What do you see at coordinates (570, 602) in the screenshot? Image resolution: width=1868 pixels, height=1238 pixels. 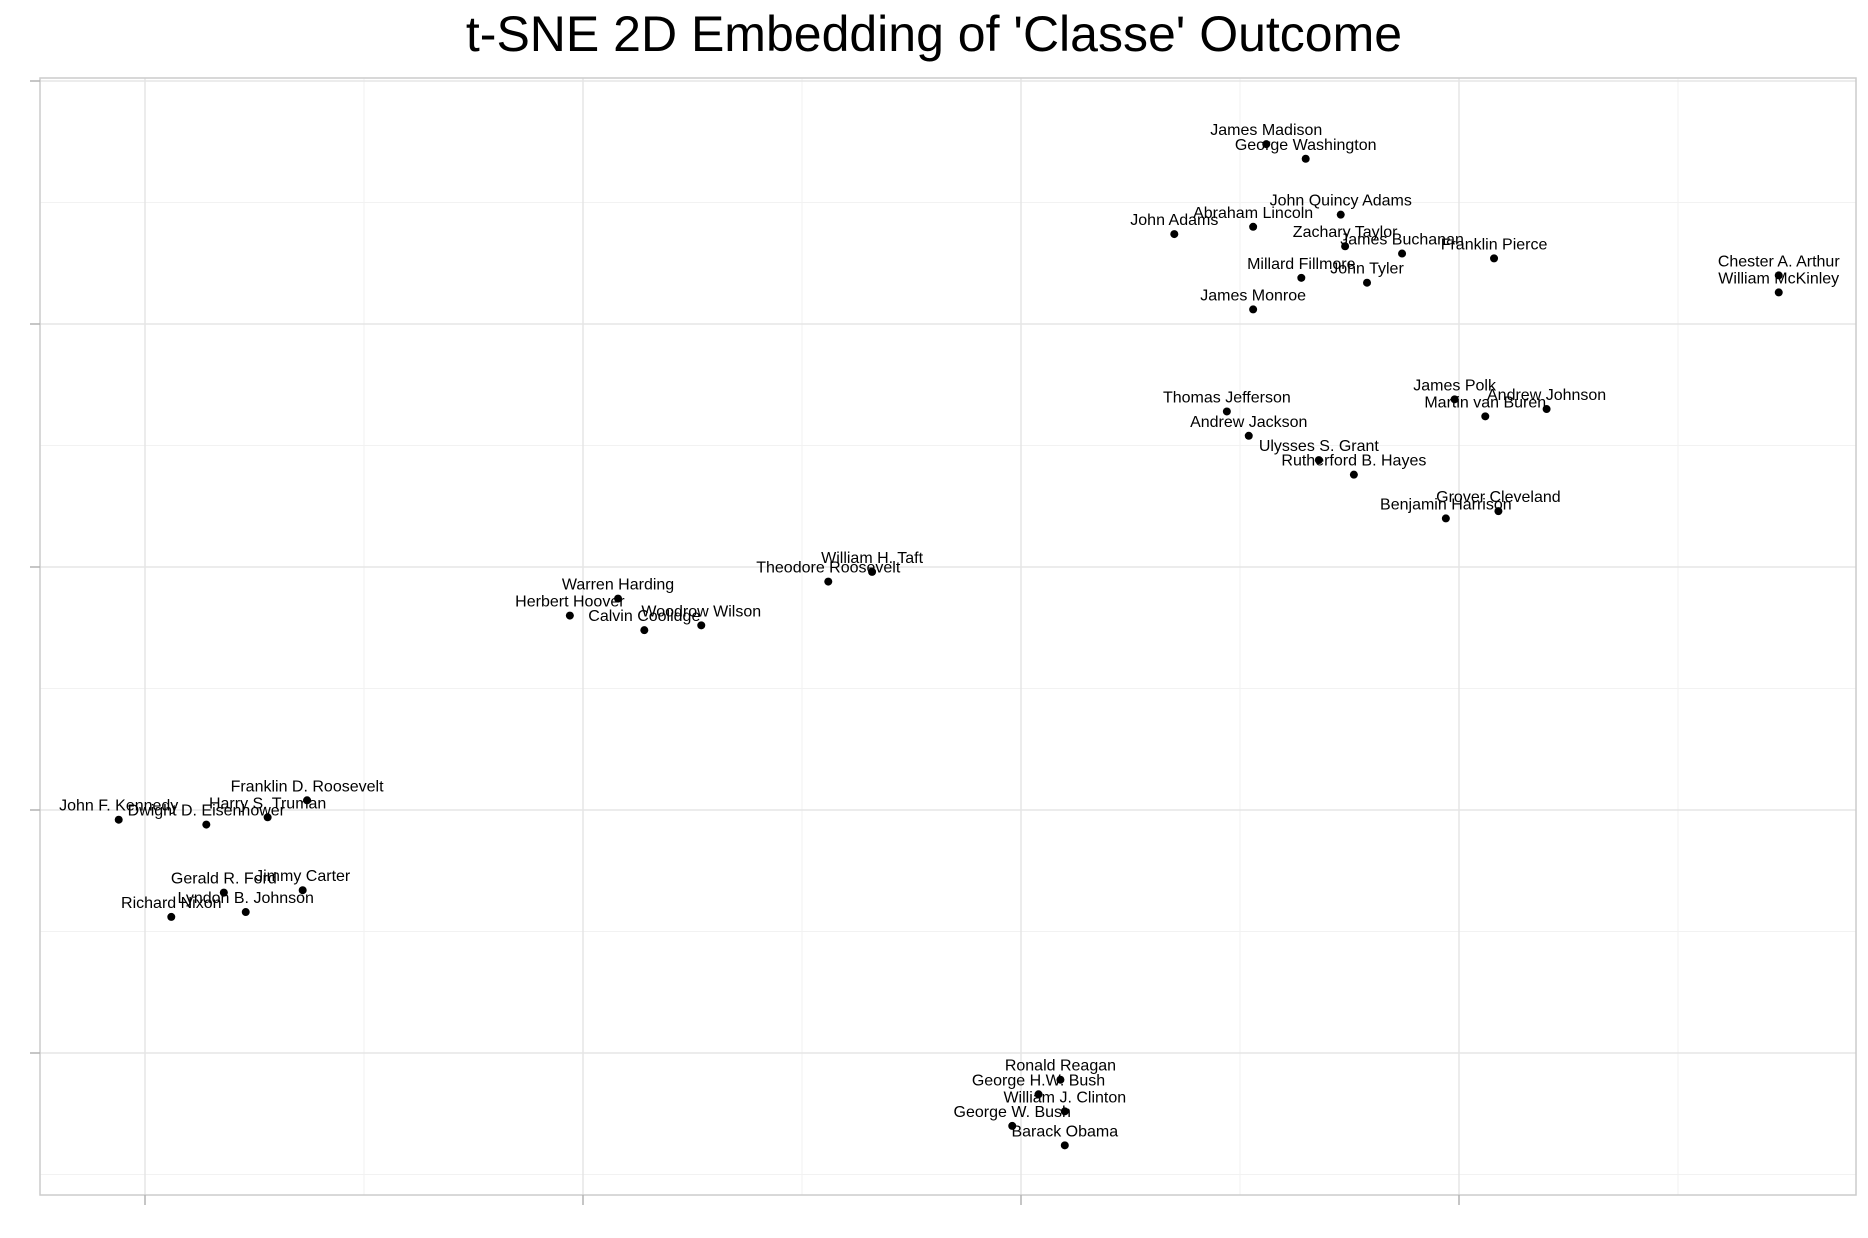 I see `data-point-label: Herbert Hoover` at bounding box center [570, 602].